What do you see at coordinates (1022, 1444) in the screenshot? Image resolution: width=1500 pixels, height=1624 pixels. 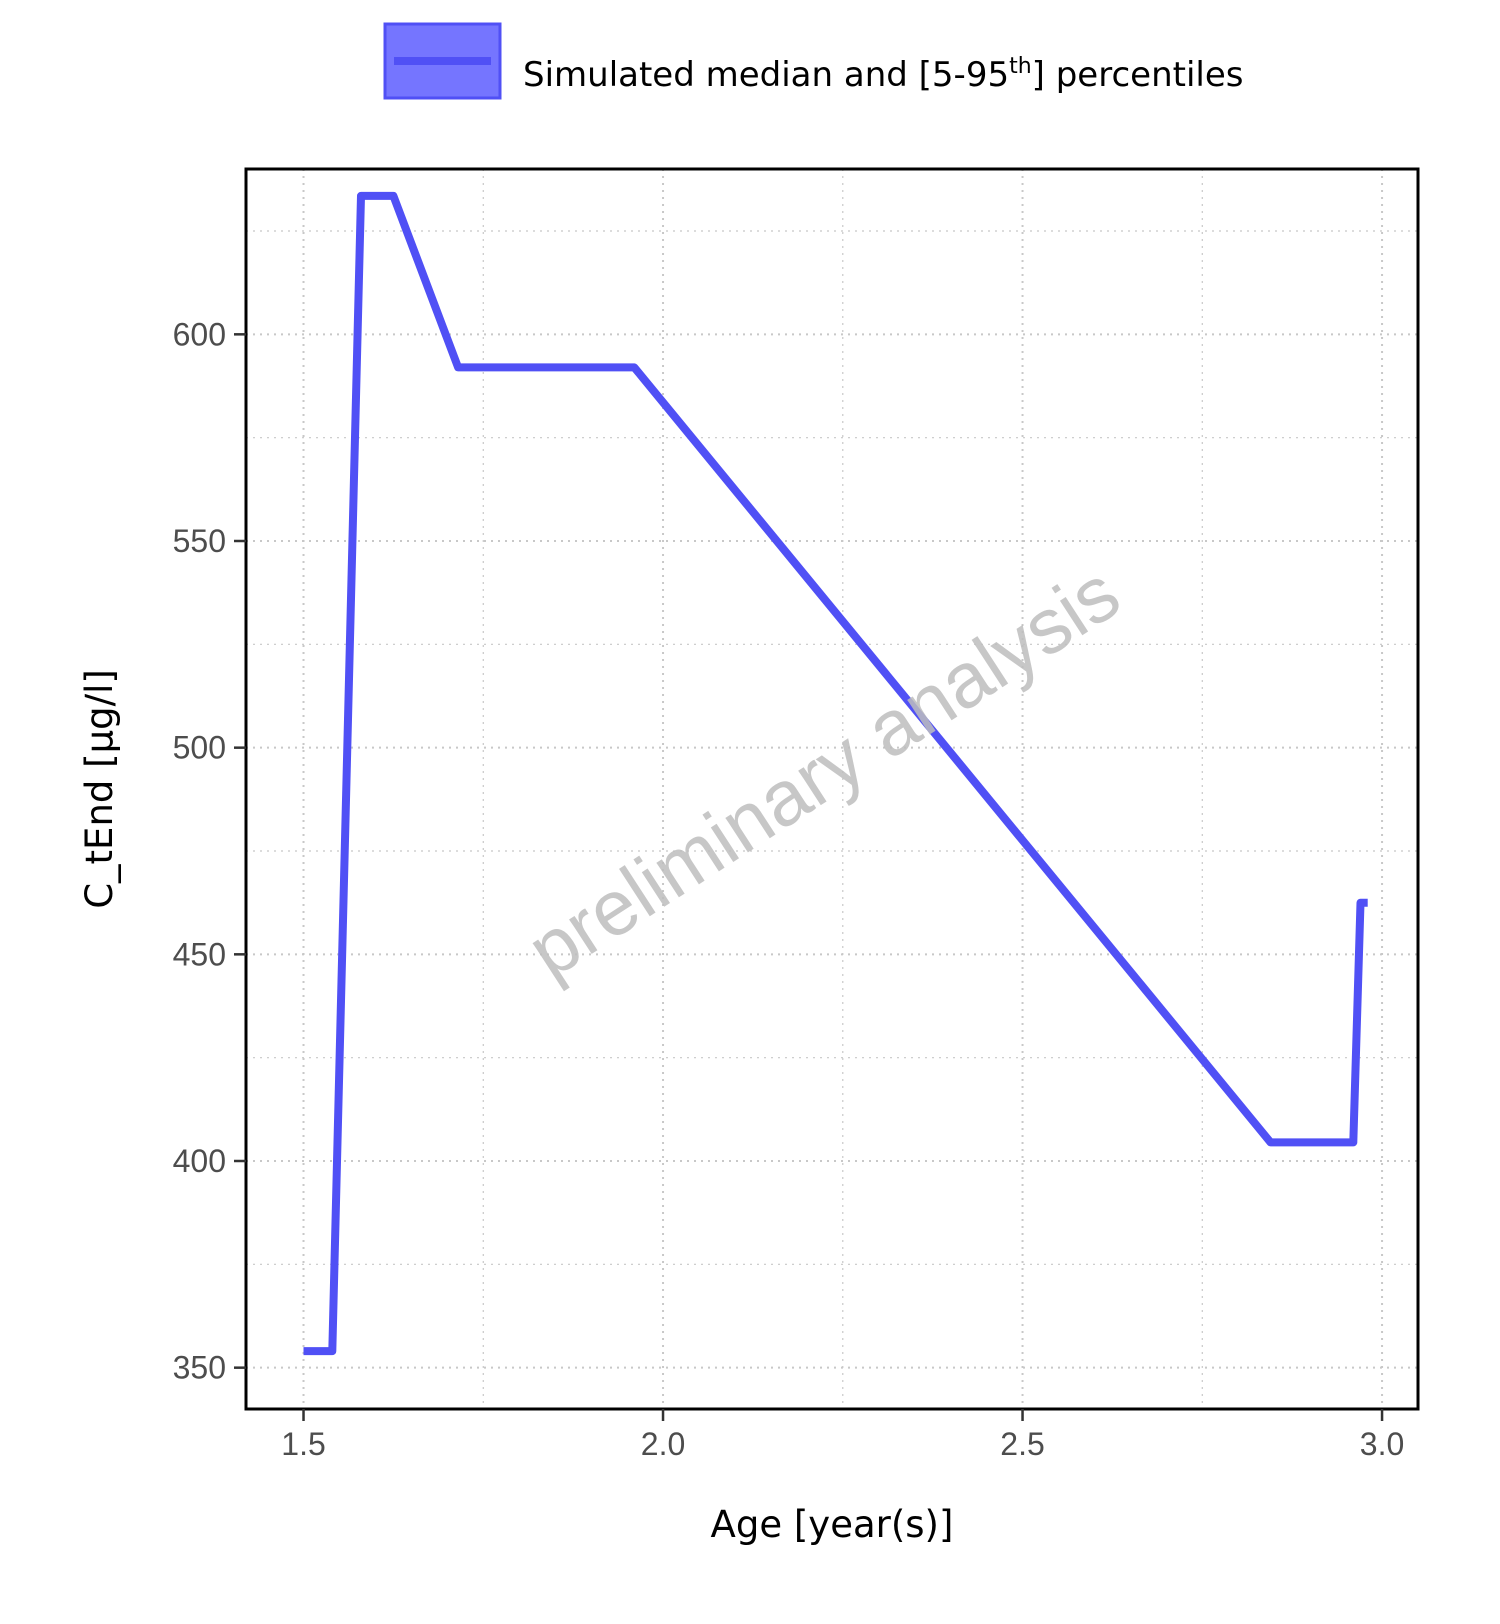 I see `x-tick-label: 2.5` at bounding box center [1022, 1444].